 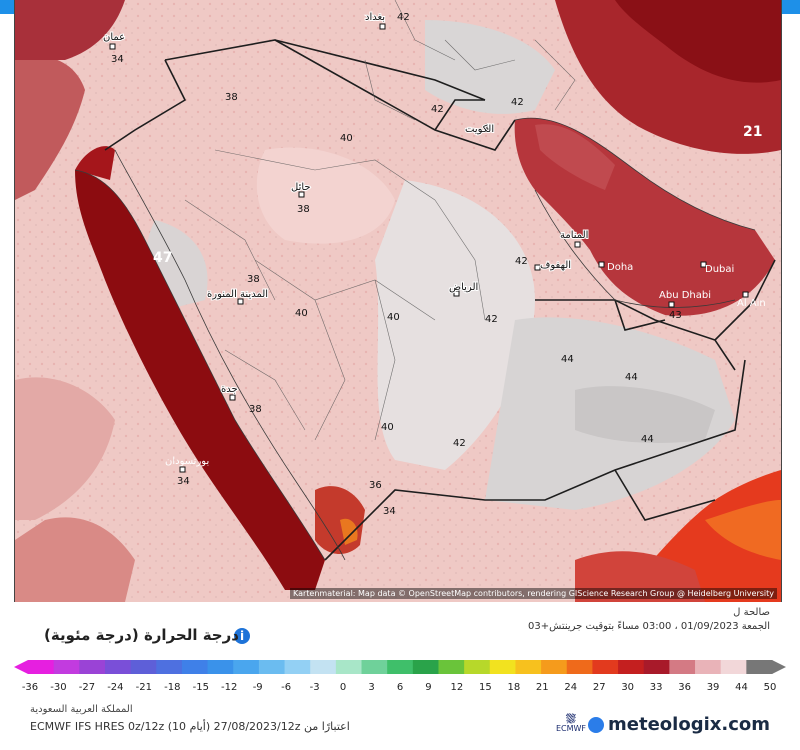 What do you see at coordinates (428, 687) in the screenshot?
I see `scale-tick-label: 9` at bounding box center [428, 687].